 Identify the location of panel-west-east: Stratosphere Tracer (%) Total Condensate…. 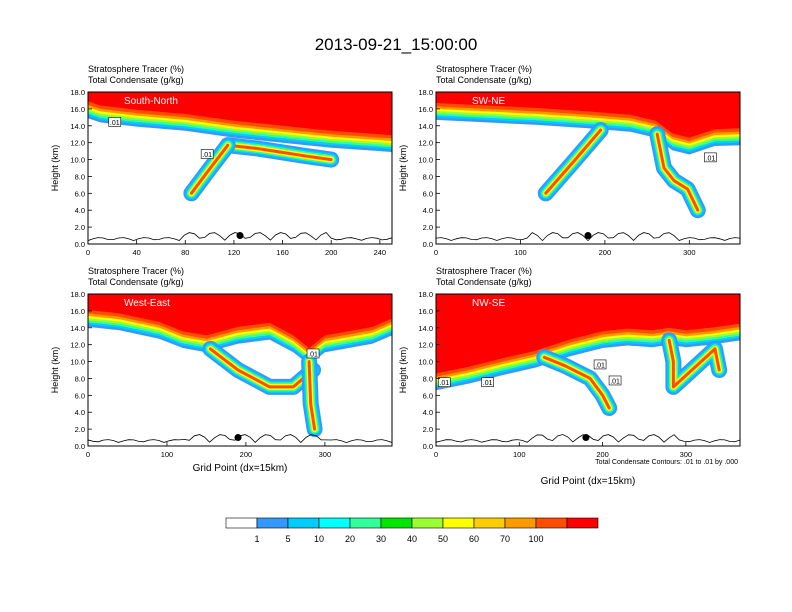
(221, 370).